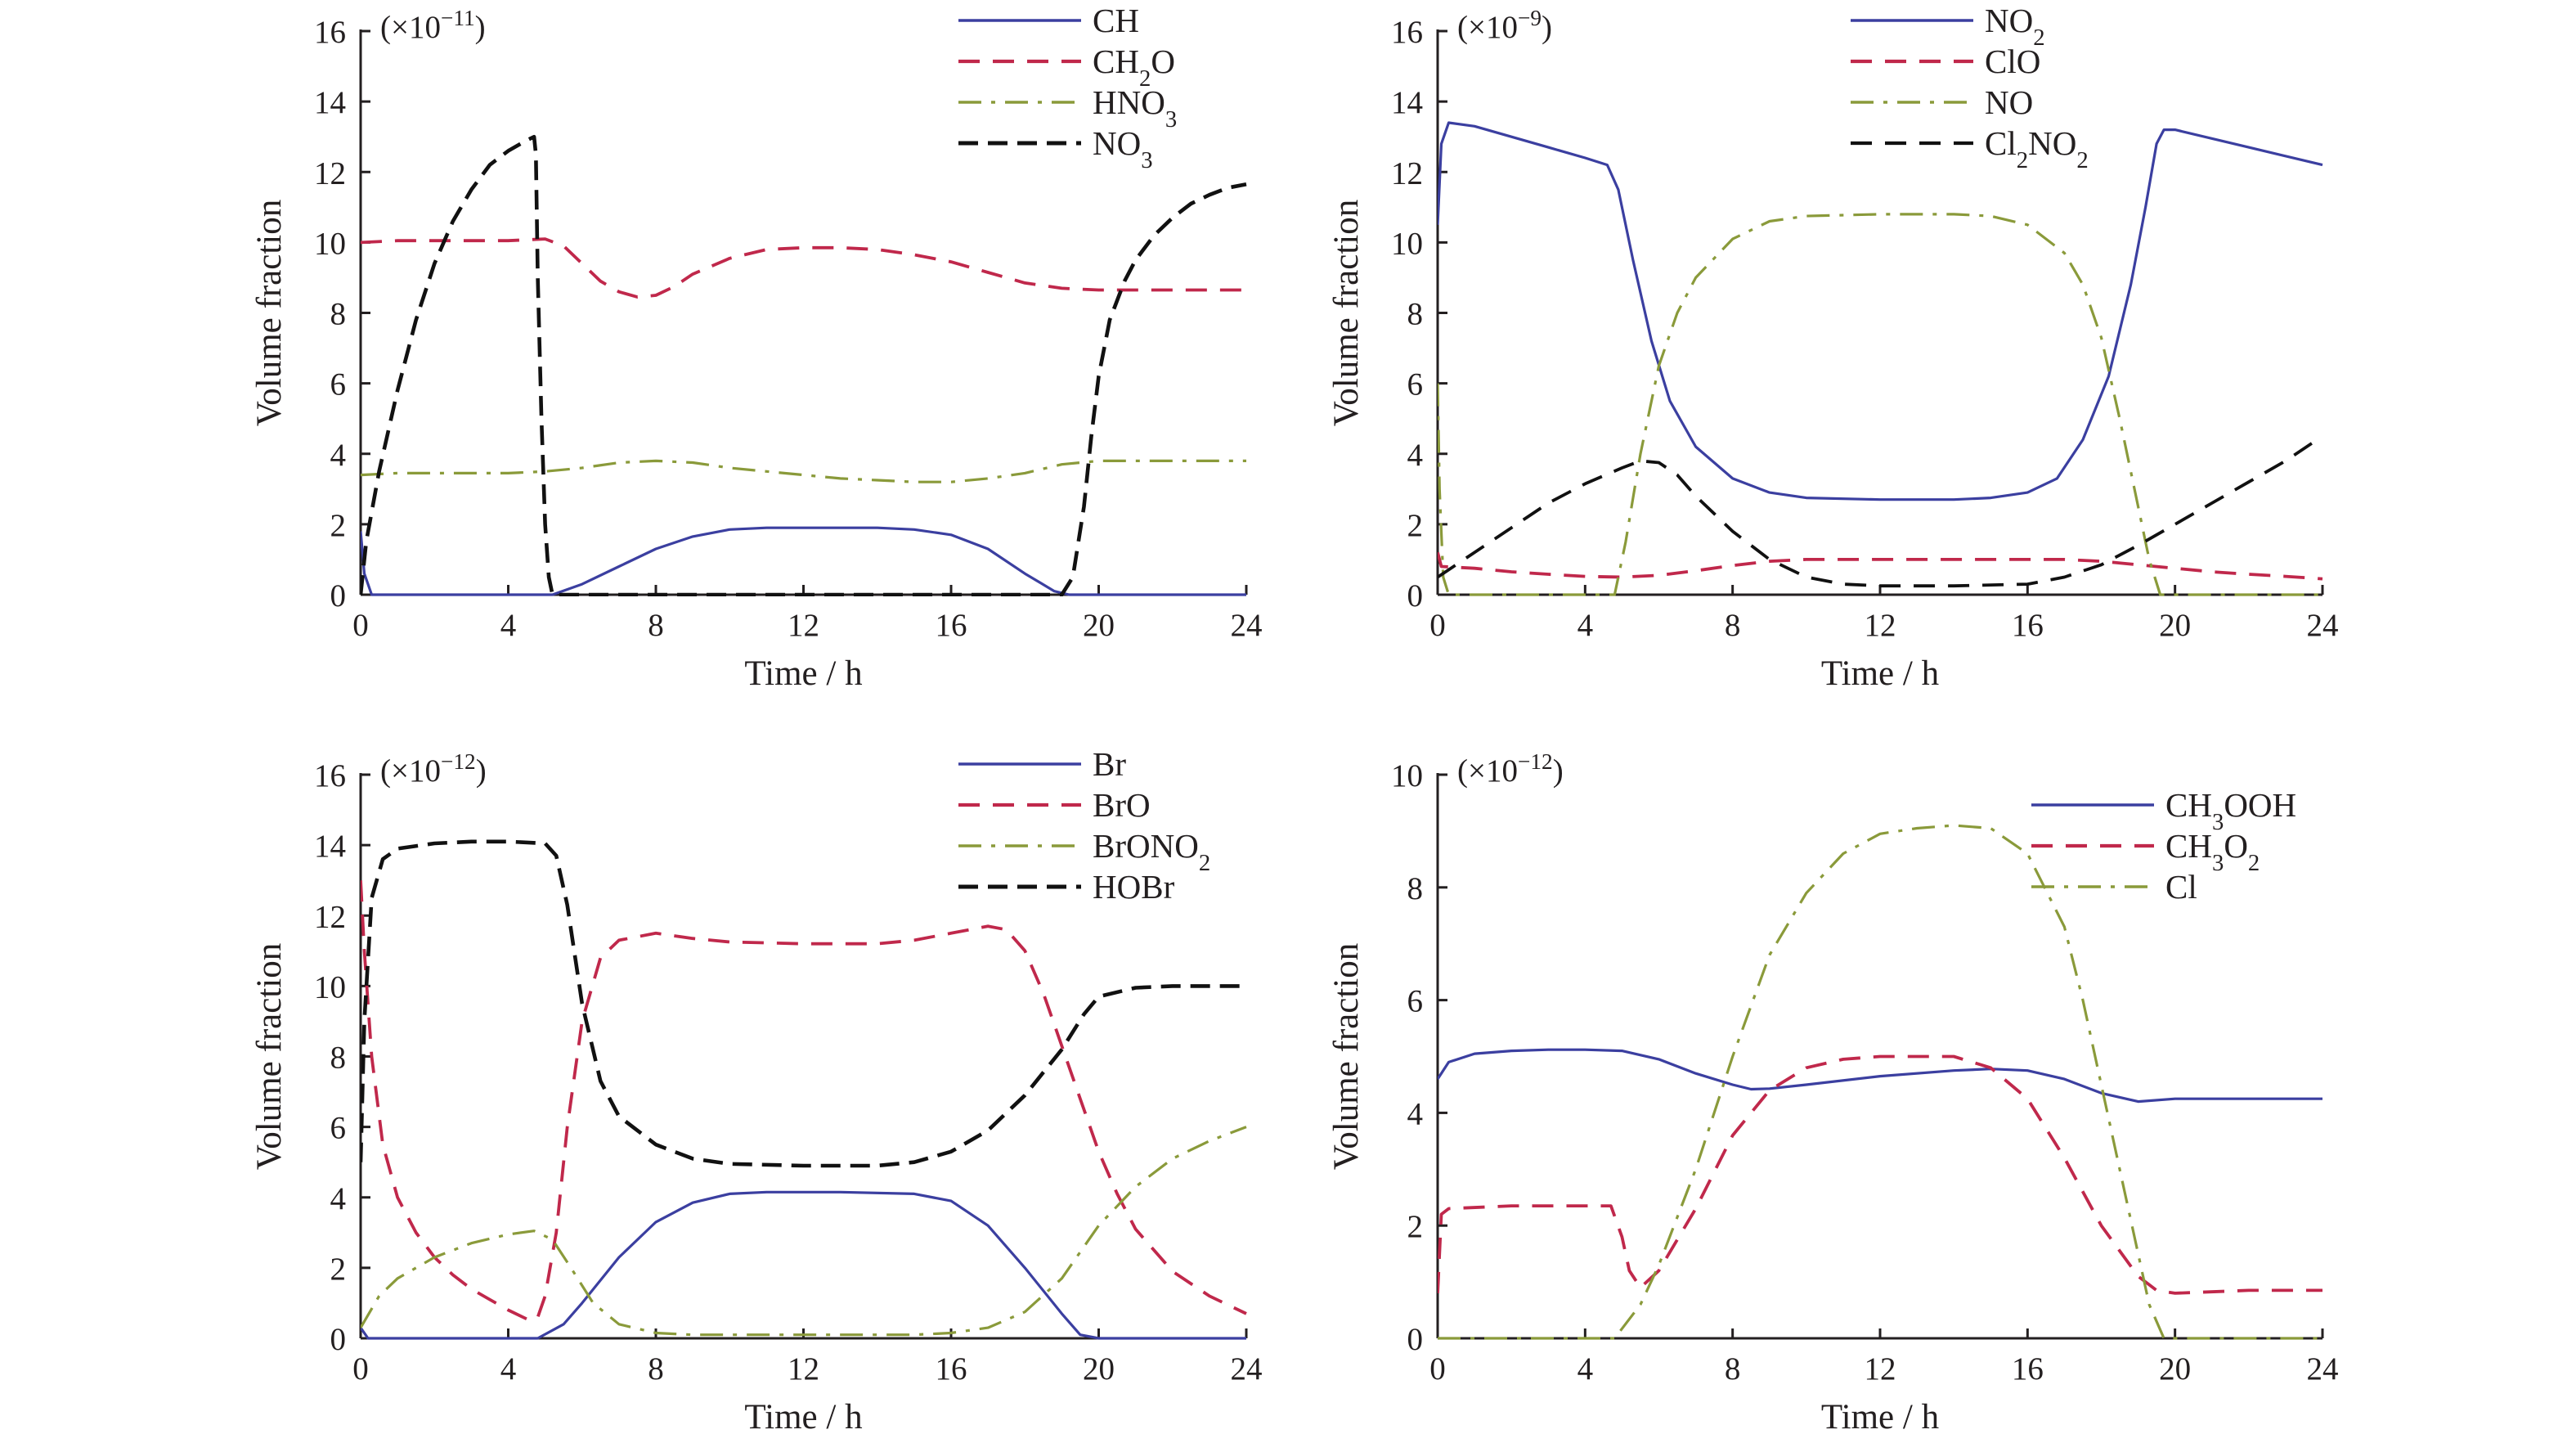 Image resolution: width=2576 pixels, height=1452 pixels. What do you see at coordinates (433, 25) in the screenshot?
I see `scale-label: (×10⁻¹¹)` at bounding box center [433, 25].